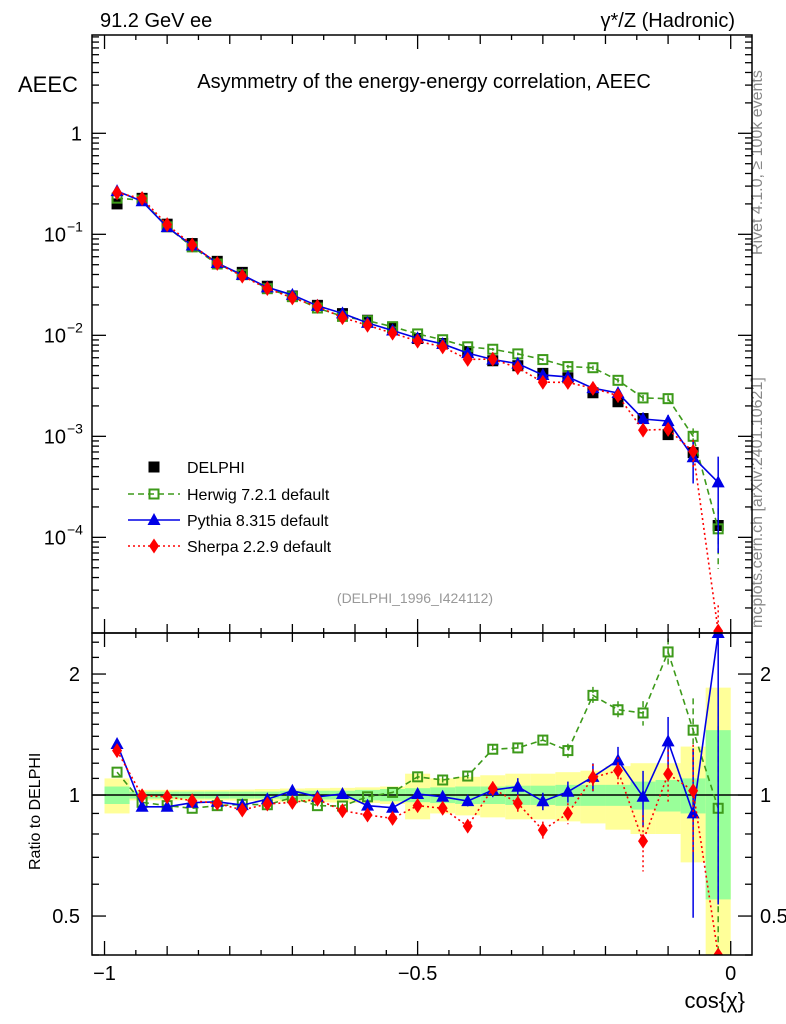 The image size is (786, 1024). Describe the element at coordinates (74, 796) in the screenshot. I see `ratio-tick-label: 1` at that location.